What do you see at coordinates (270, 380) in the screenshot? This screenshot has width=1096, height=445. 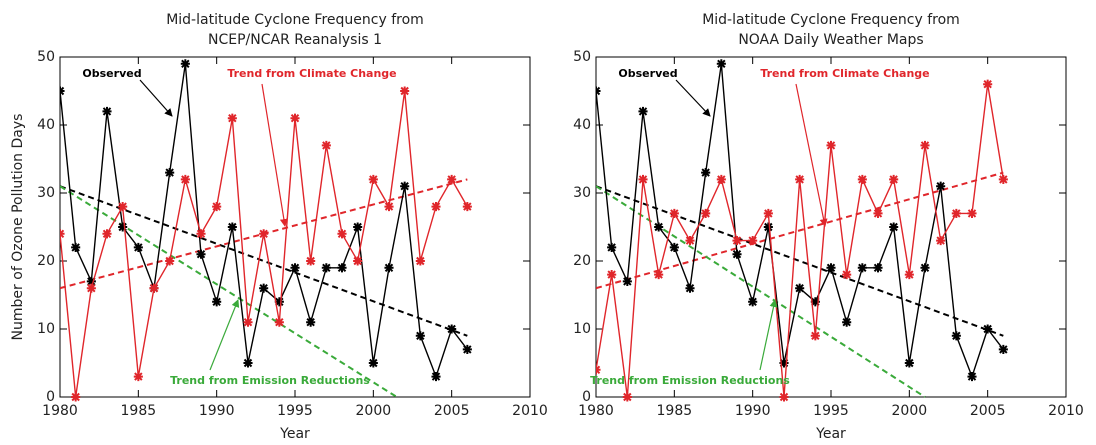 I see `annotation: Trend from Emission Reductions` at bounding box center [270, 380].